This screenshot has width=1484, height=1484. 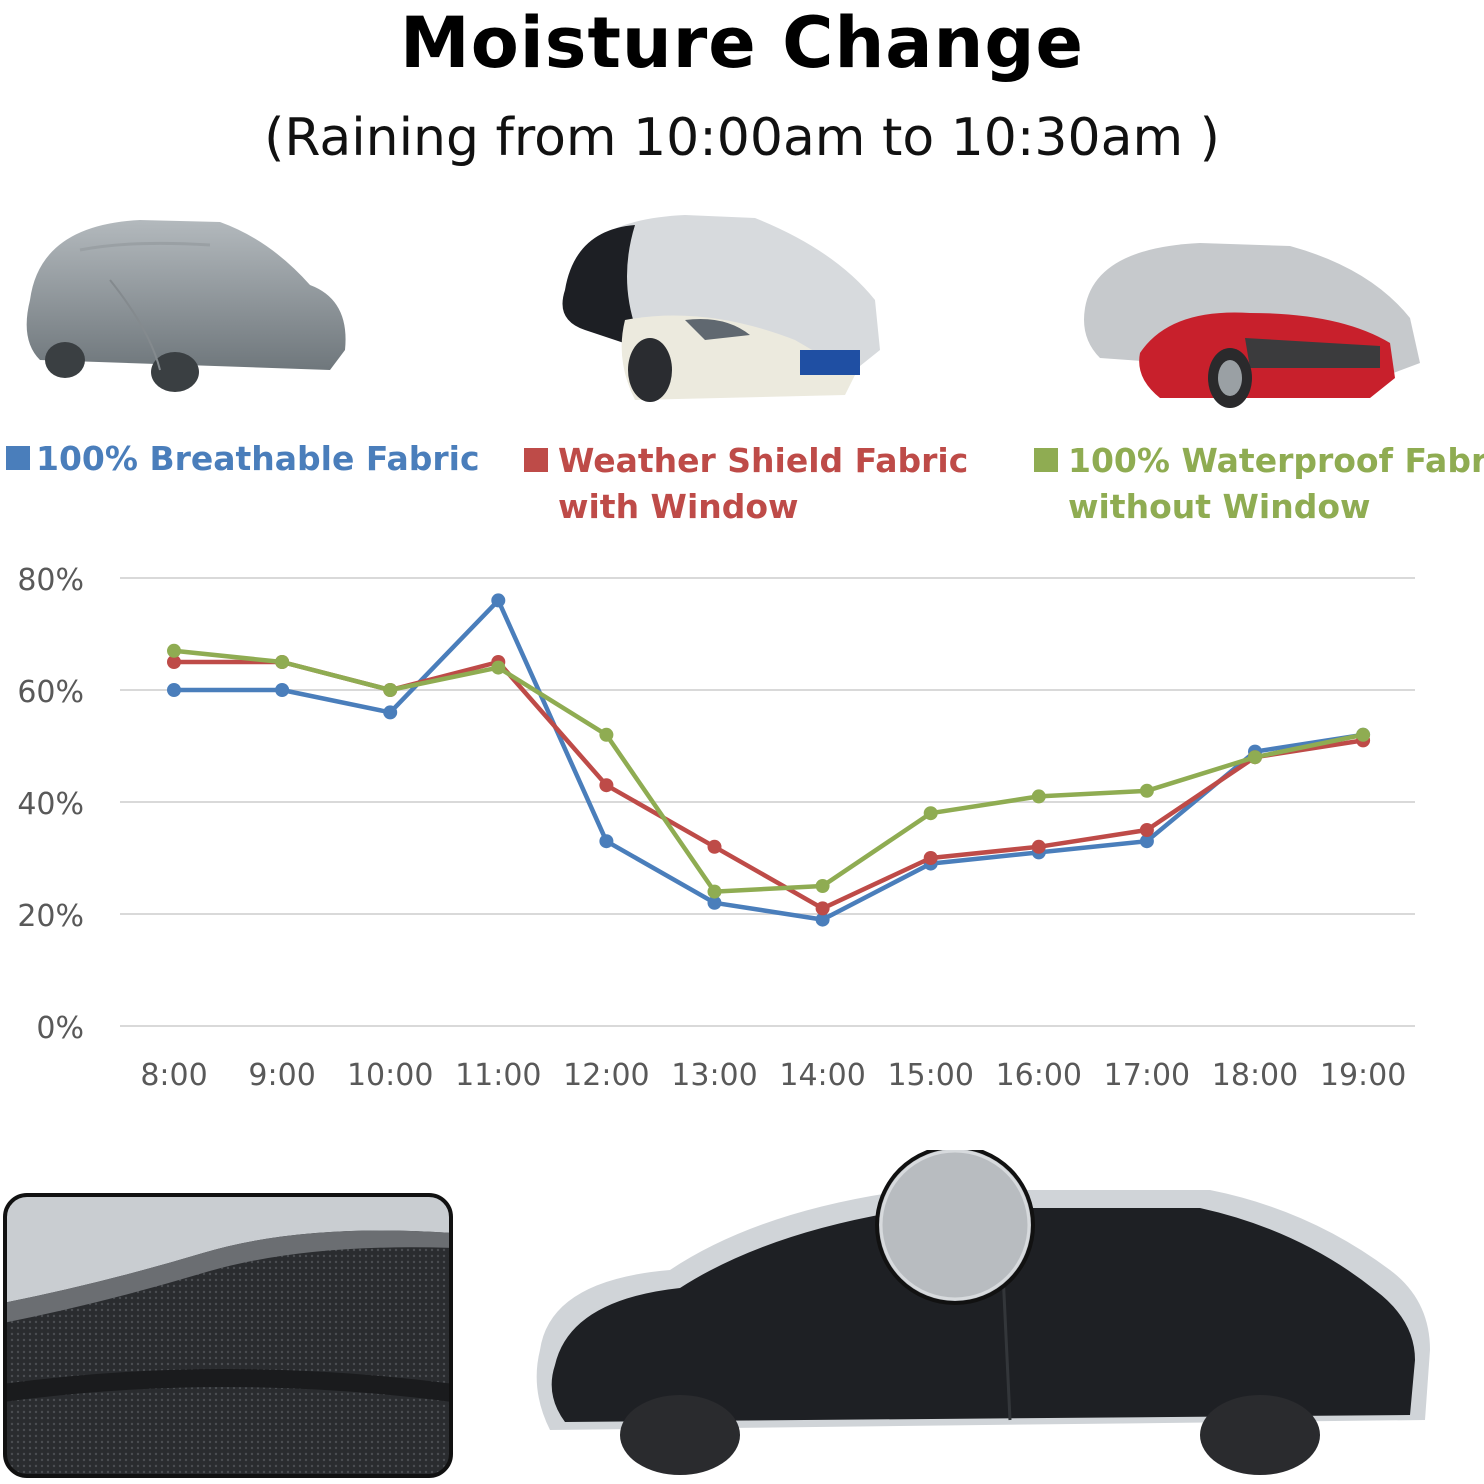 I want to click on x-tick-label: 15:00, so click(x=930, y=1075).